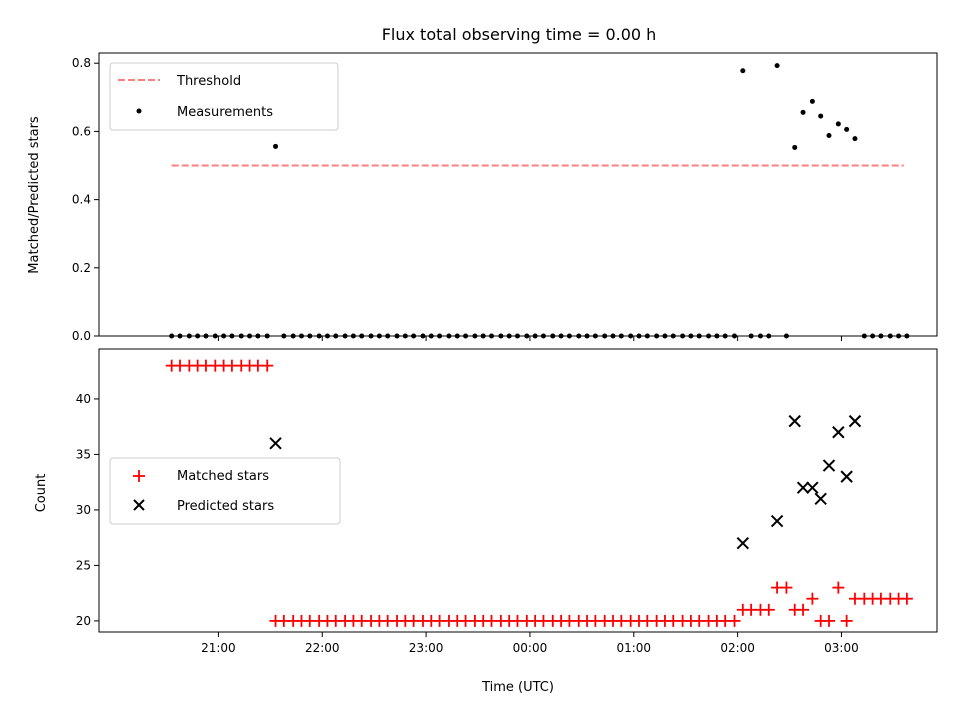  Describe the element at coordinates (34, 195) in the screenshot. I see `top-y-axis-label: Matched/Predicted stars` at that location.